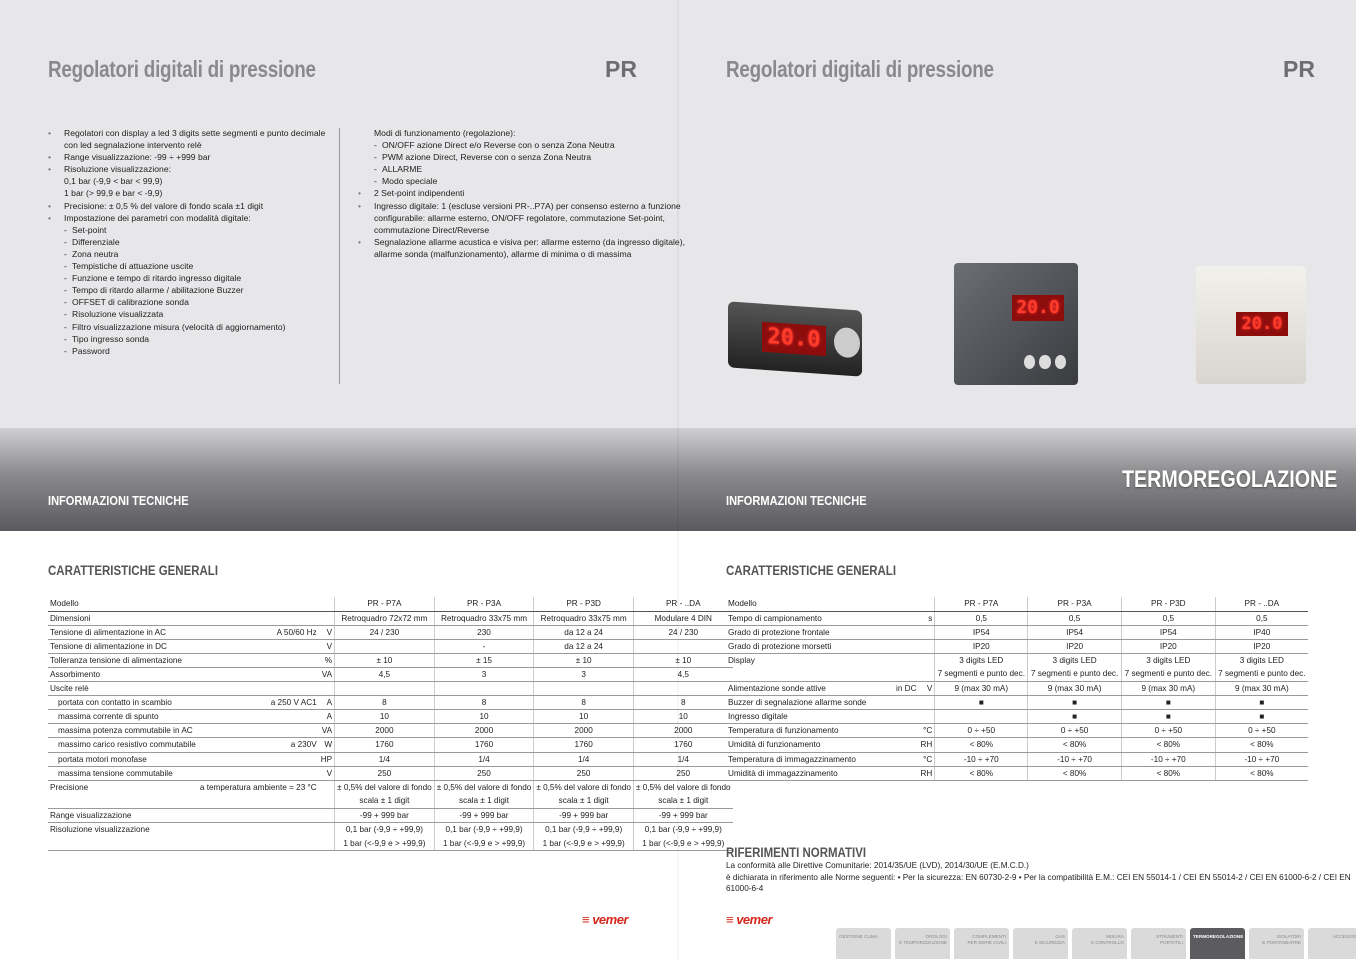 This screenshot has height=959, width=1356. I want to click on row-label, so click(123, 801).